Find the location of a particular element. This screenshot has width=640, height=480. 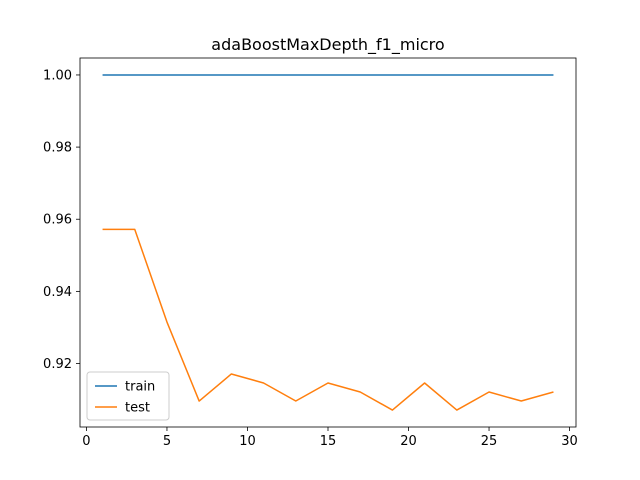

x-tick-label: 10 is located at coordinates (247, 441).